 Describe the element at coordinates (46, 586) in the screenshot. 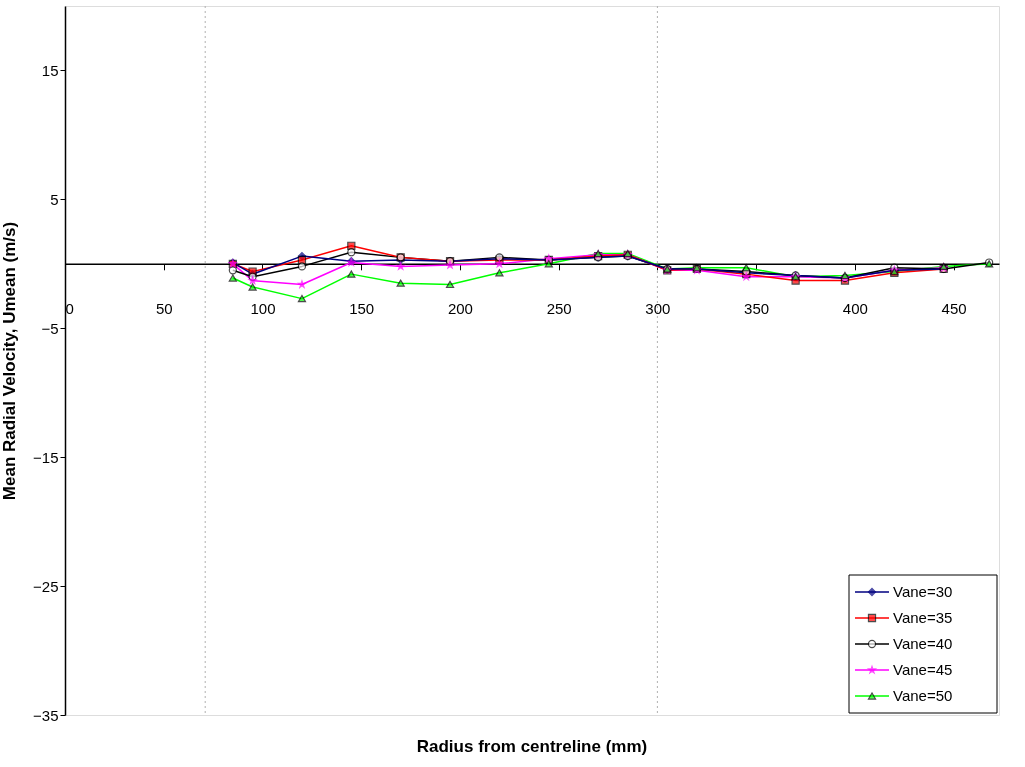

I see `y-tick-label: −25` at that location.